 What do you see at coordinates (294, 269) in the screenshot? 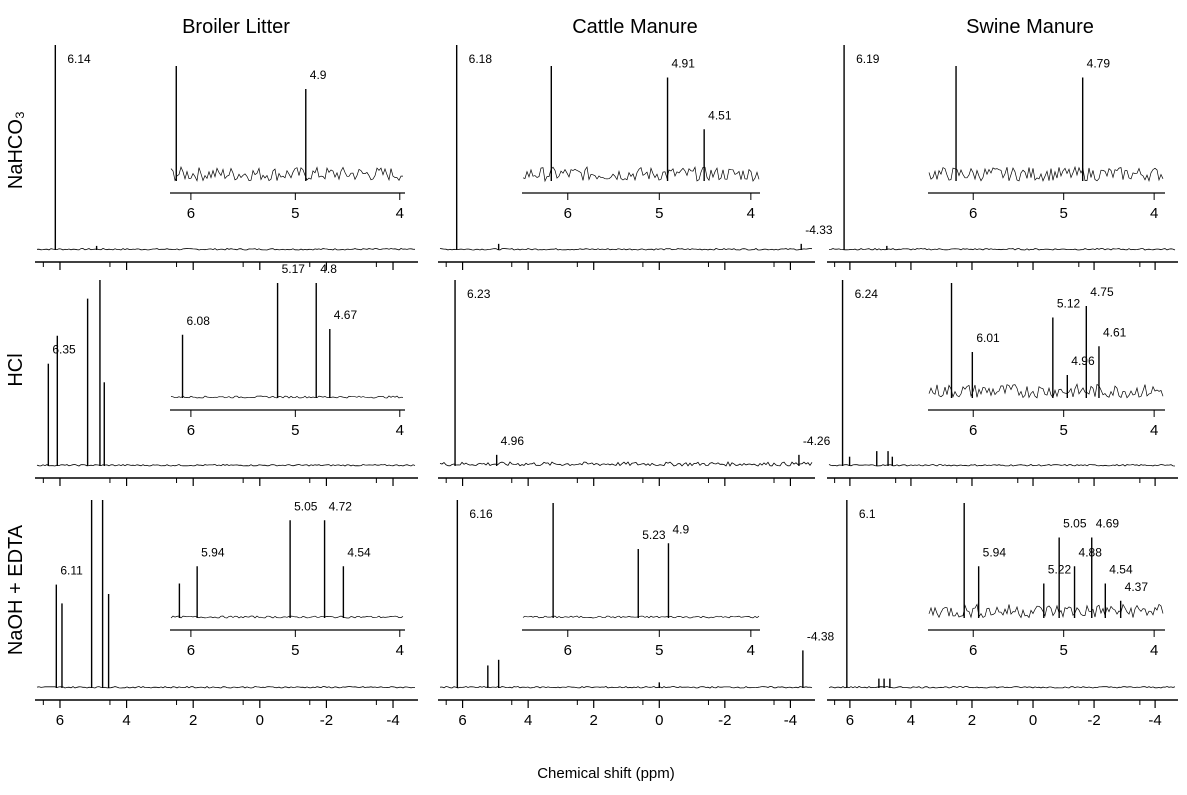
I see `inset-peak-label: 5.17` at bounding box center [294, 269].